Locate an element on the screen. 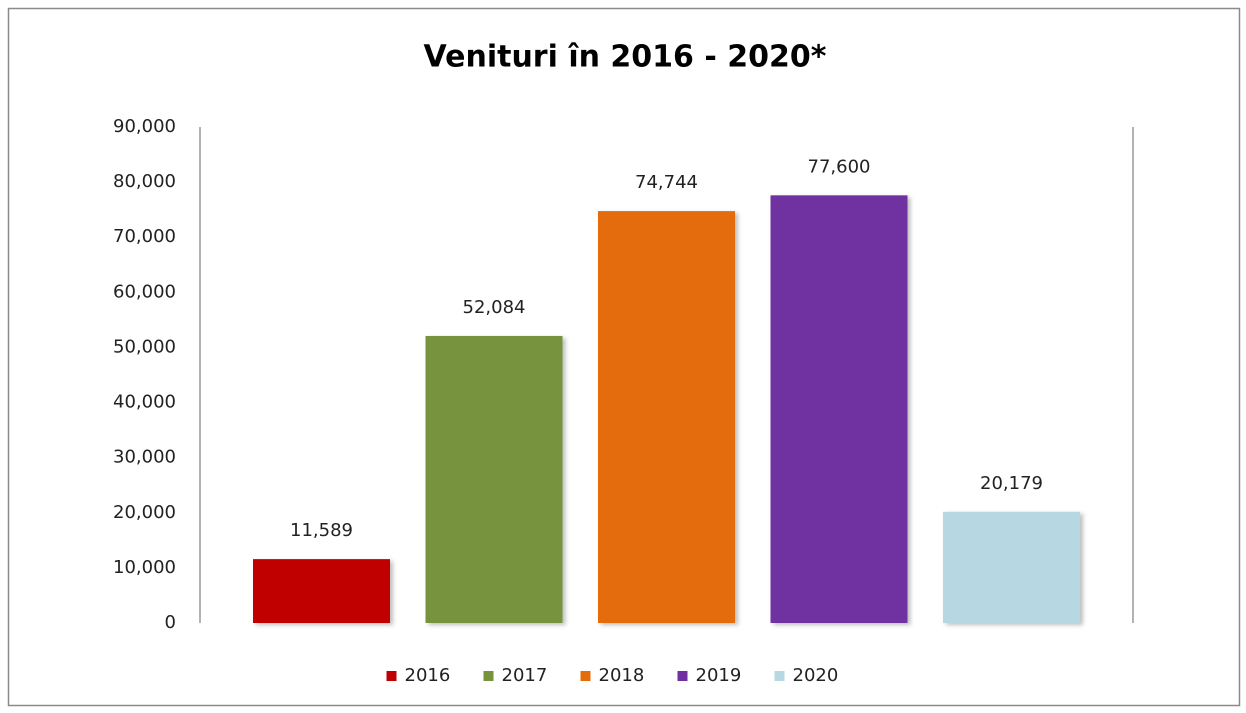 Image resolution: width=1246 pixels, height=713 pixels. y-tick-label: 60,000 is located at coordinates (144, 291).